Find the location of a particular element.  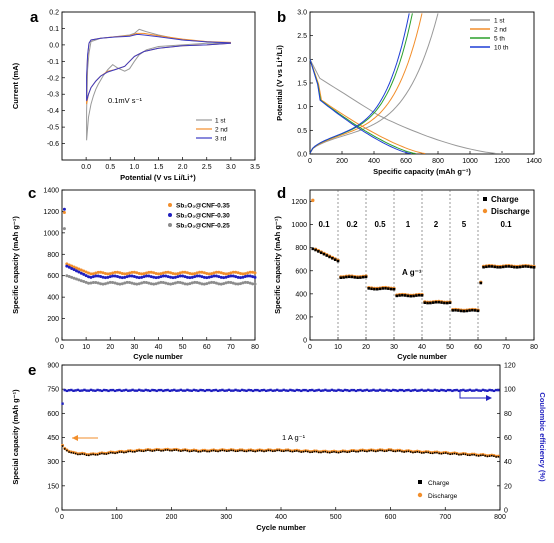

x-tick-label-c-3: 30 is located at coordinates (134, 347).